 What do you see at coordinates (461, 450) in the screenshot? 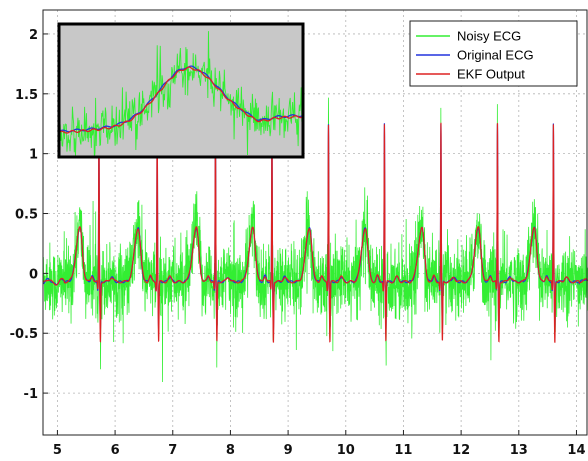
I see `x-tick-label-7: 12` at bounding box center [461, 450].